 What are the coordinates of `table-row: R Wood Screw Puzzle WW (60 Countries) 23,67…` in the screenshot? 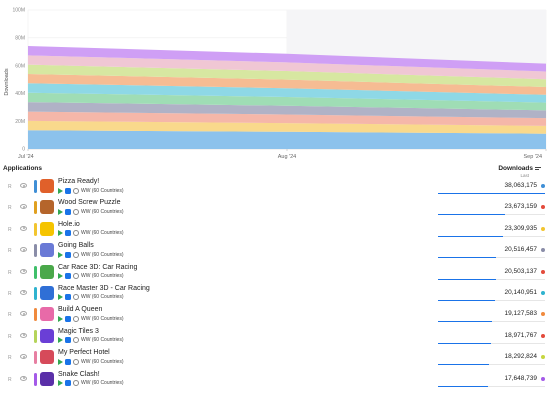 It's located at (275, 207).